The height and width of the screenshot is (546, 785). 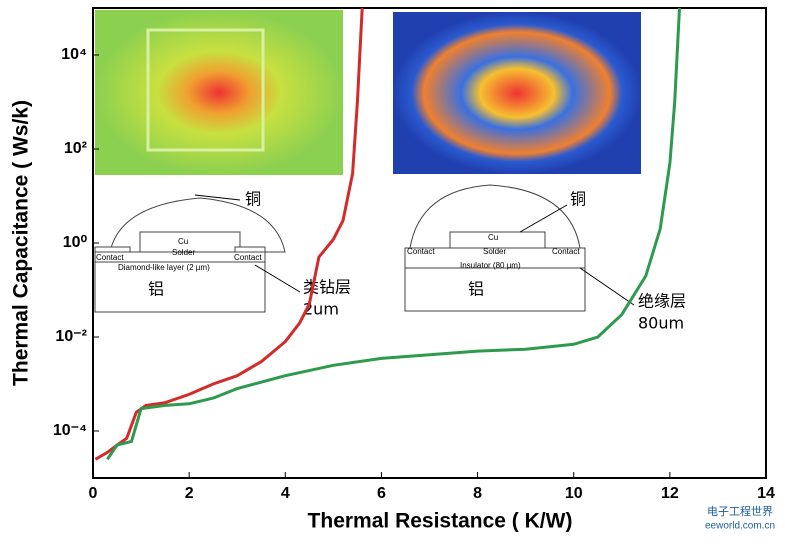 What do you see at coordinates (321, 309) in the screenshot?
I see `annotation: 2um` at bounding box center [321, 309].